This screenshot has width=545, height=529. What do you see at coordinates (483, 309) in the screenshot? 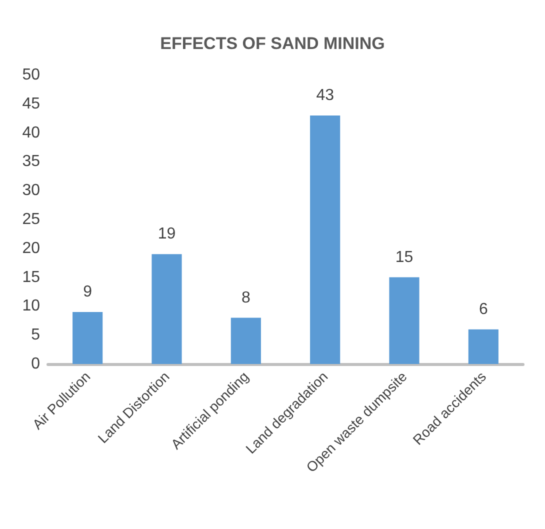
I see `data-label: 6` at bounding box center [483, 309].